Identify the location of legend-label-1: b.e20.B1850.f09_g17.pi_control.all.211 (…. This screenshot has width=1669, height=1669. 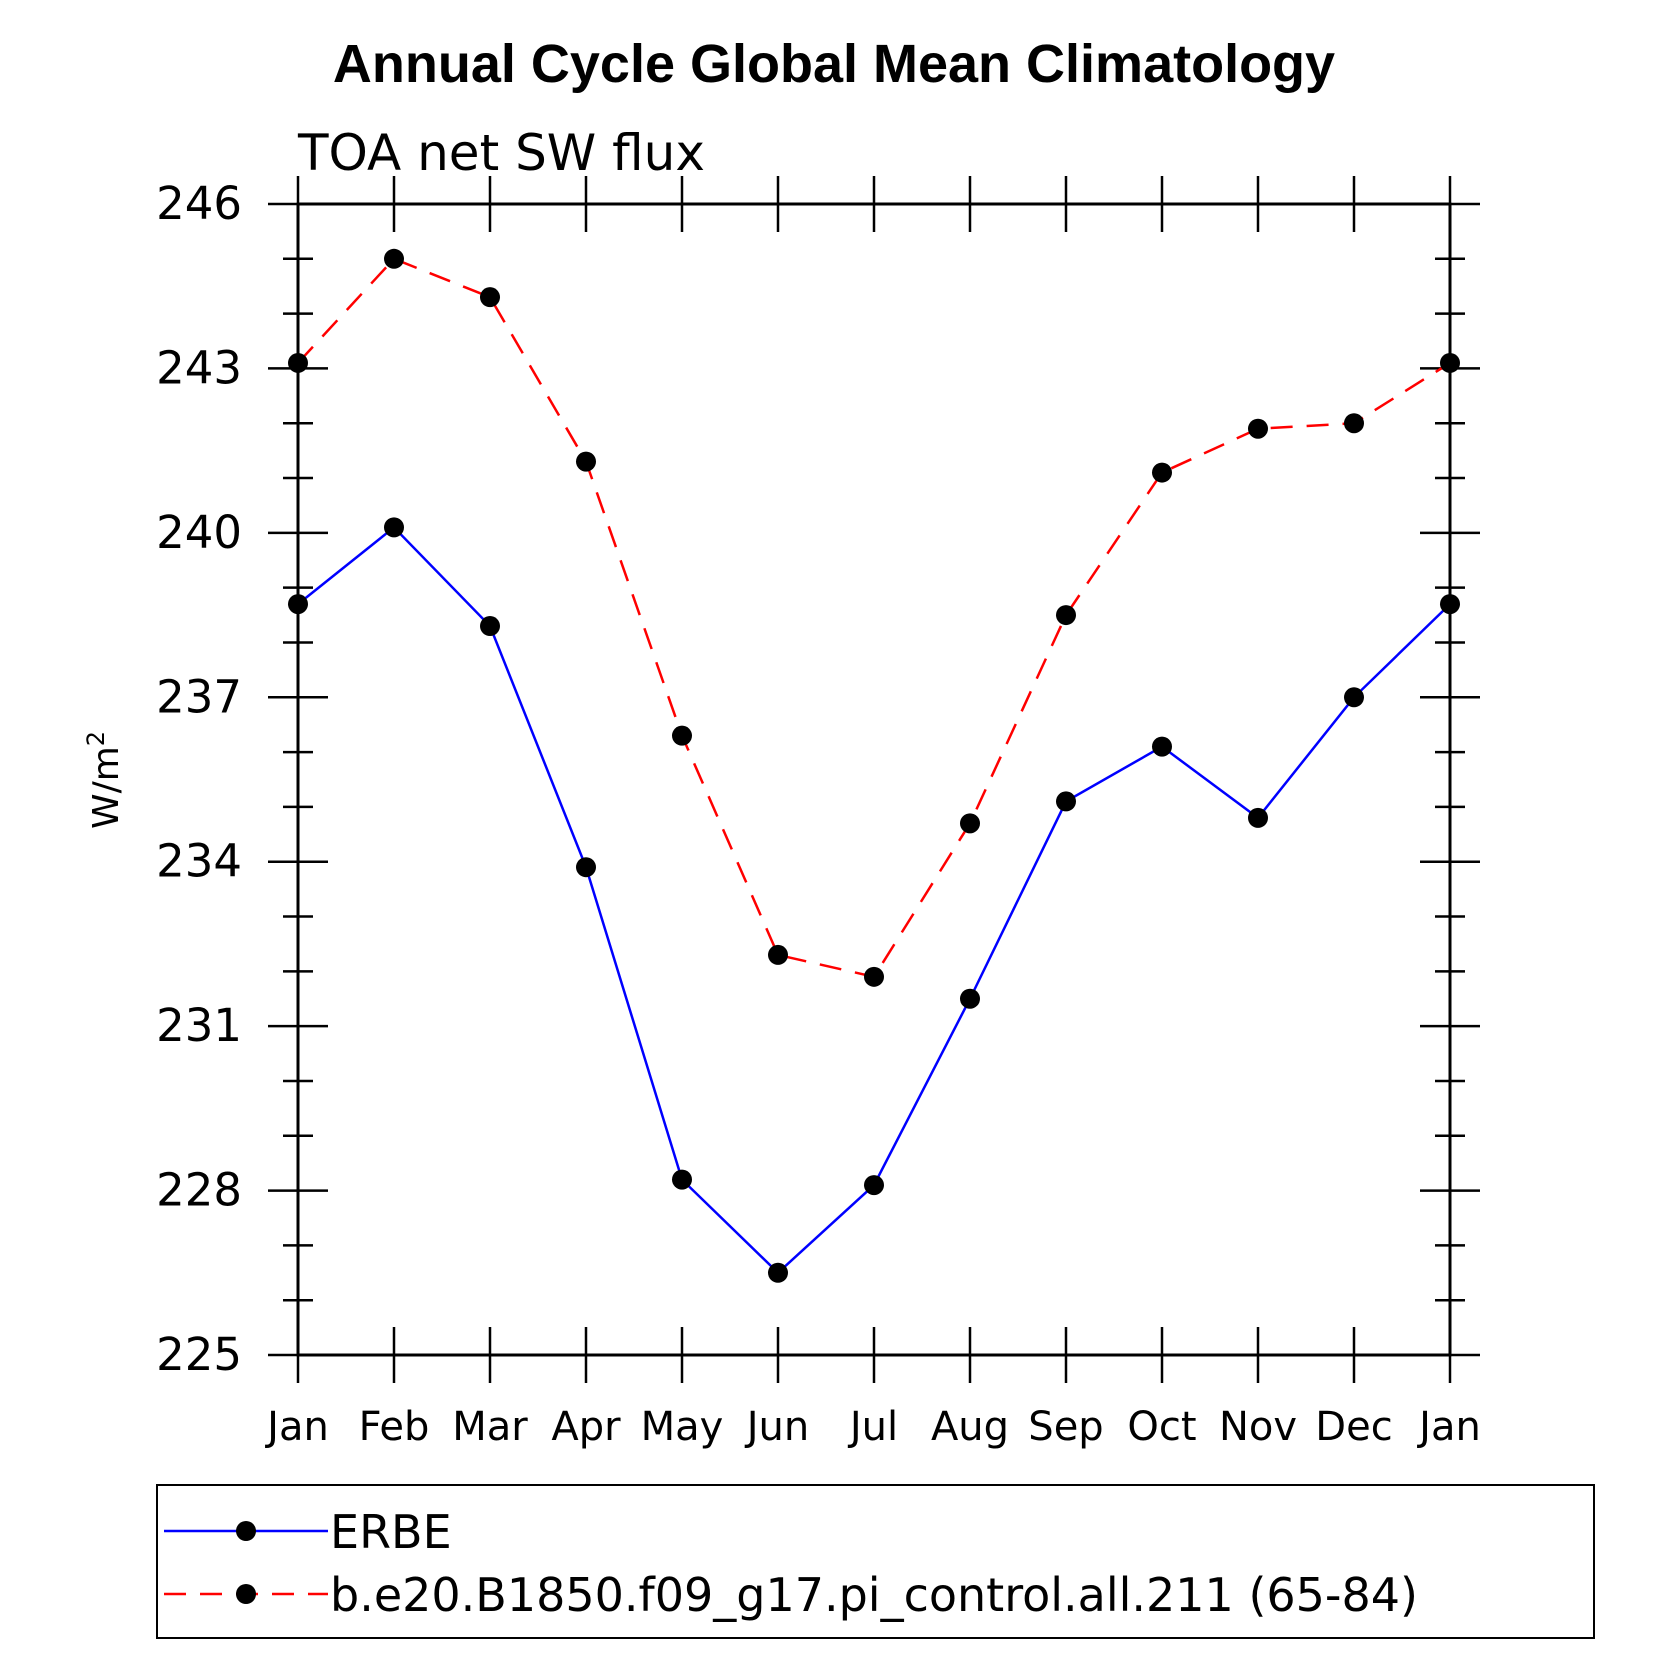
(874, 1595).